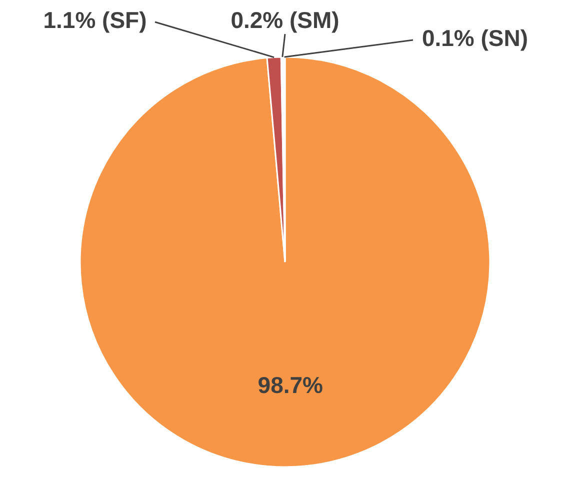  What do you see at coordinates (475, 38) in the screenshot?
I see `slice-label: 0.1% (SN)` at bounding box center [475, 38].